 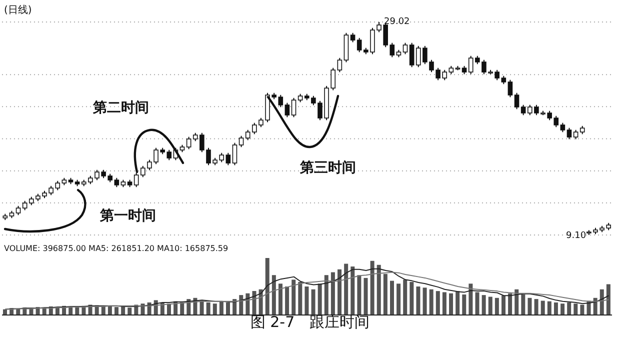 What do you see at coordinates (327, 168) in the screenshot?
I see `annotation: 第三时间` at bounding box center [327, 168].